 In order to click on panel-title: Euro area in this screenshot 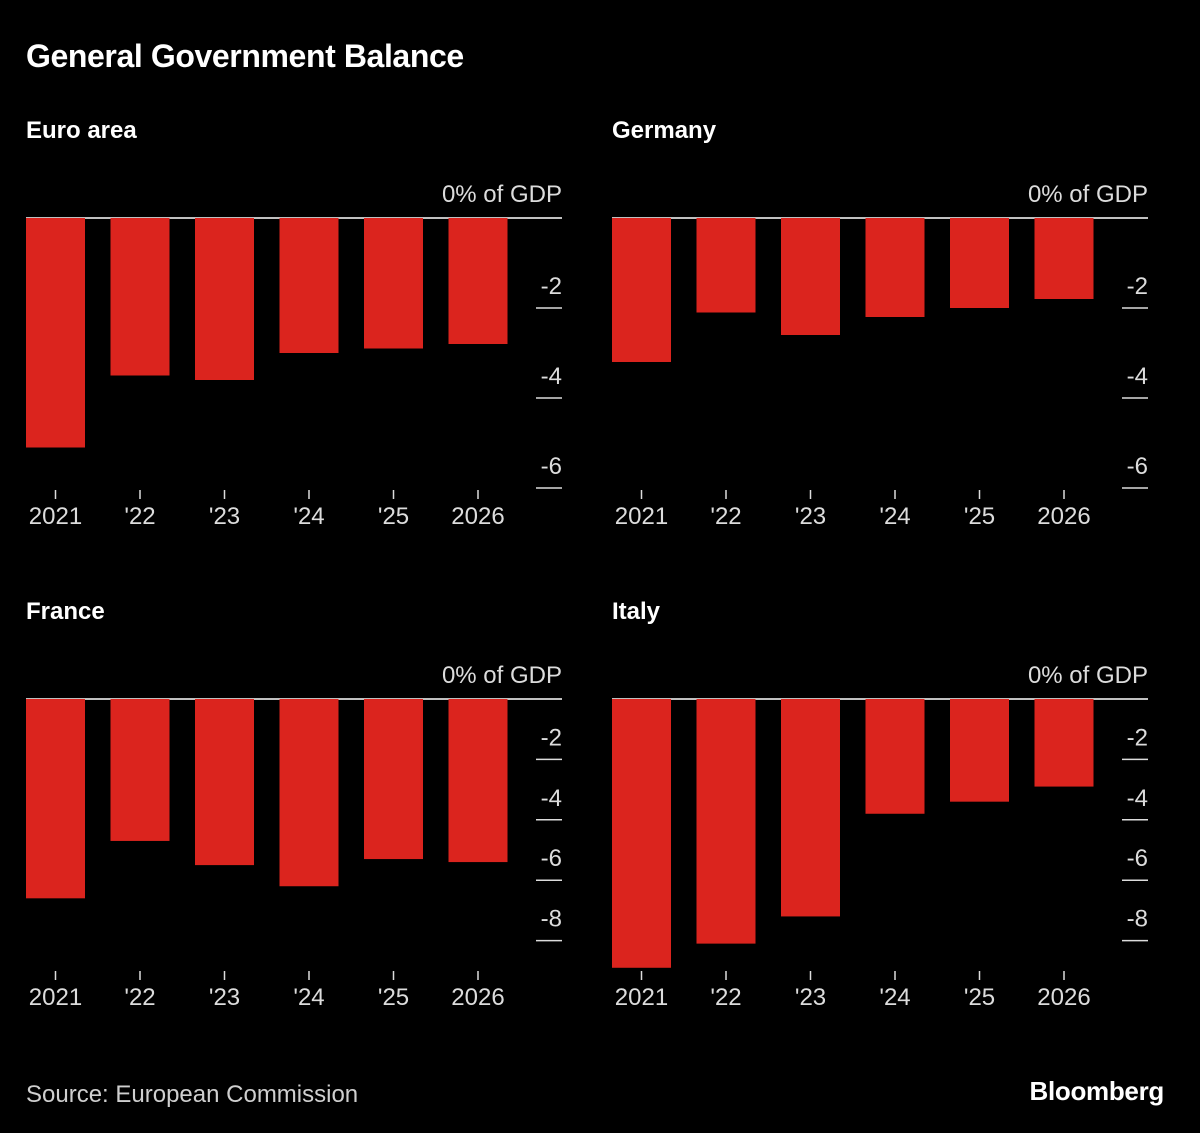, I will do `click(81, 130)`.